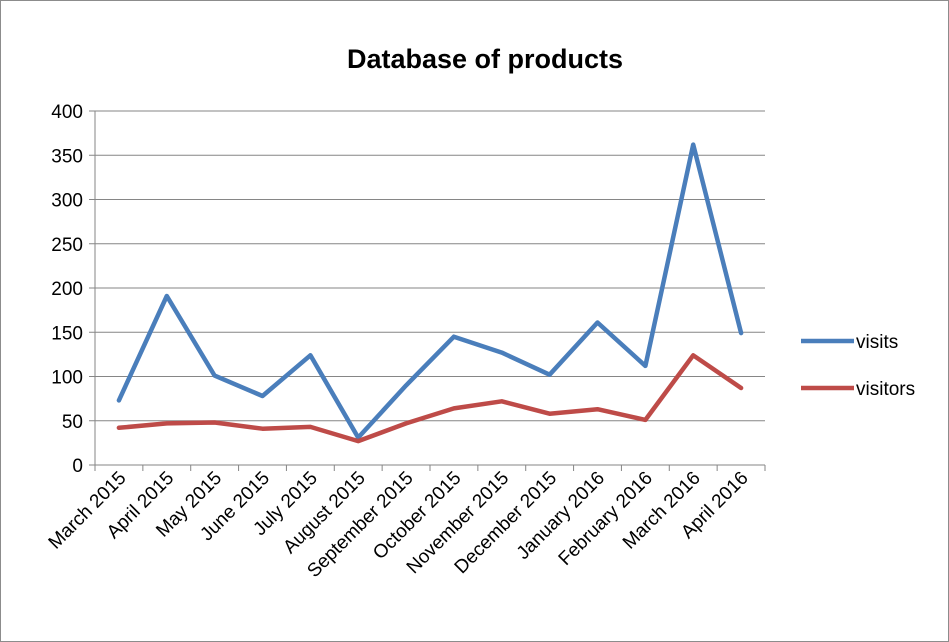 The width and height of the screenshot is (949, 642). What do you see at coordinates (858, 366) in the screenshot?
I see `legend: visits visitors` at bounding box center [858, 366].